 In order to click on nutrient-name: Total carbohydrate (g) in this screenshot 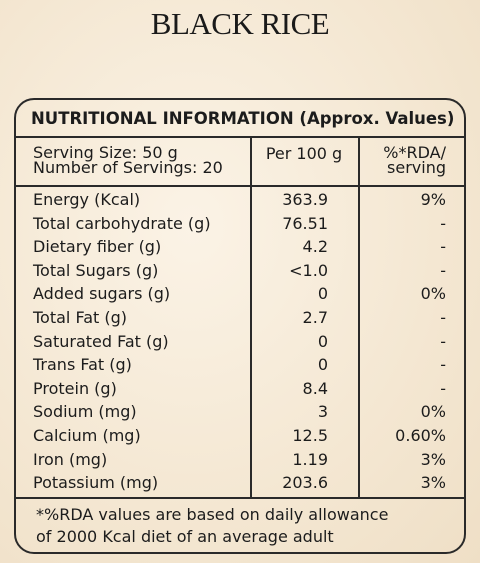, I will do `click(122, 223)`.